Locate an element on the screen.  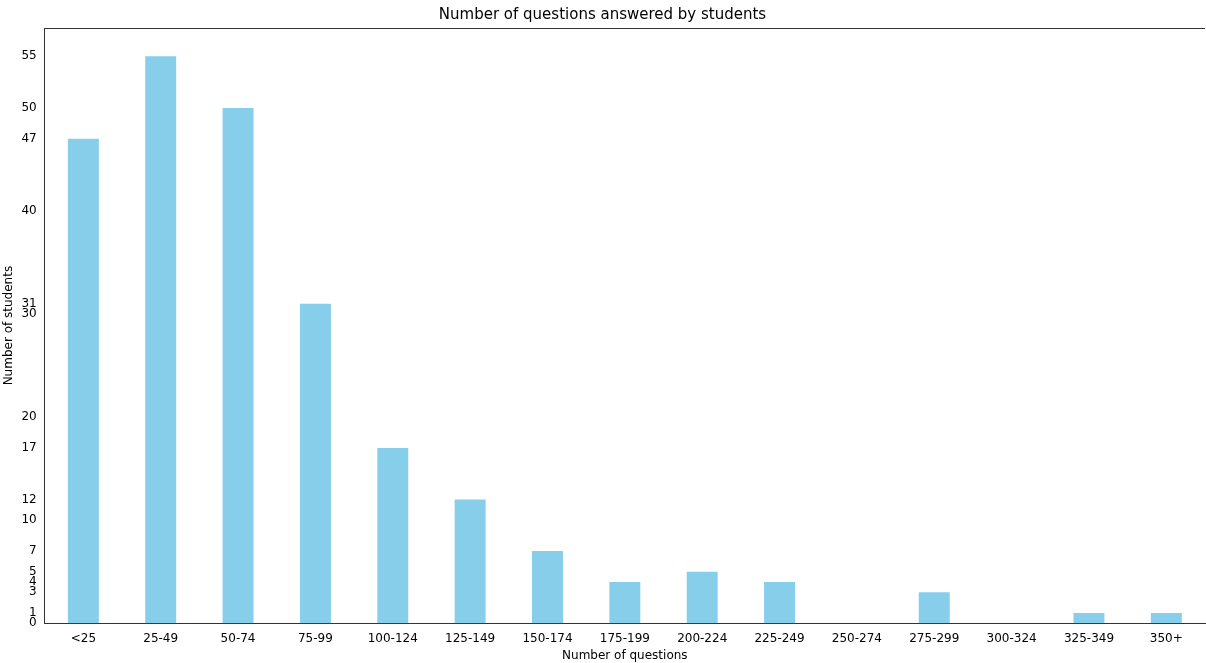
x-tick-label: 100-124 is located at coordinates (392, 637).